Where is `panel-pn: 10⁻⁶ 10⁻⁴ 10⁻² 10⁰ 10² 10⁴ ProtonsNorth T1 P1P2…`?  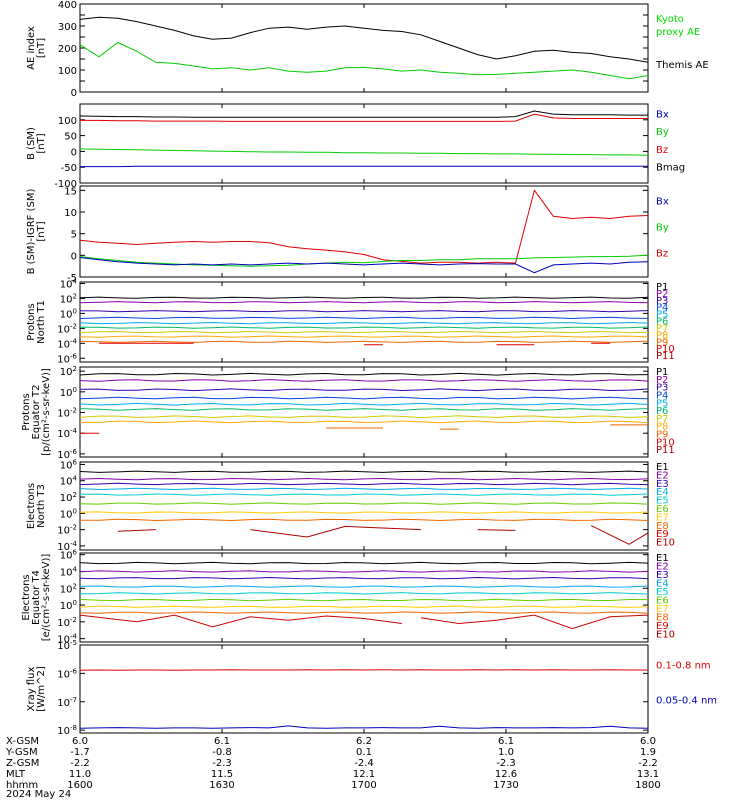 panel-pn: 10⁻⁶ 10⁻⁴ 10⁻² 10⁰ 10² 10⁴ ProtonsNorth T1 P1P2… is located at coordinates (350, 321).